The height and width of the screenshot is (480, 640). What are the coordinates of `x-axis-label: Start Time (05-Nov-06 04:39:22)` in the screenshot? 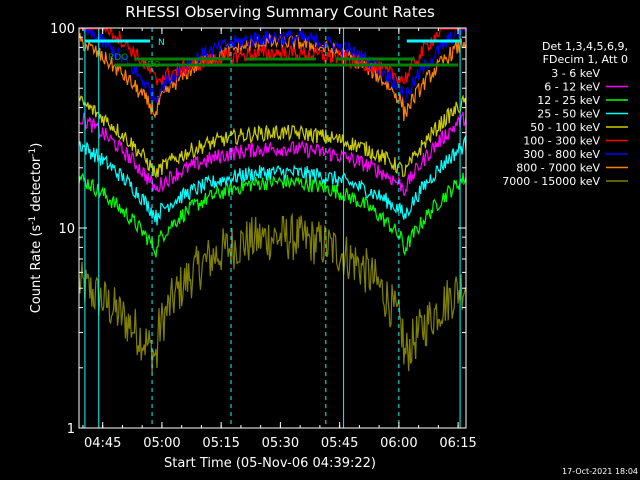 It's located at (270, 463).